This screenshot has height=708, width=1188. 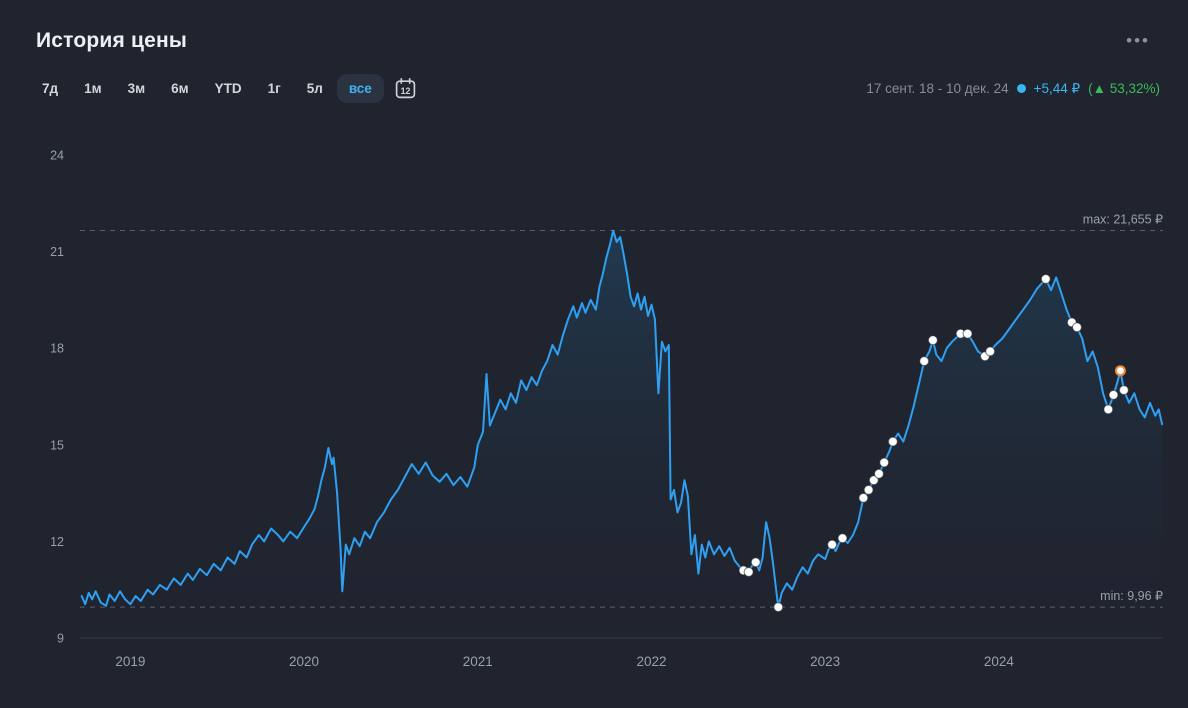 I want to click on period-button-6м: 6м, so click(x=180, y=89).